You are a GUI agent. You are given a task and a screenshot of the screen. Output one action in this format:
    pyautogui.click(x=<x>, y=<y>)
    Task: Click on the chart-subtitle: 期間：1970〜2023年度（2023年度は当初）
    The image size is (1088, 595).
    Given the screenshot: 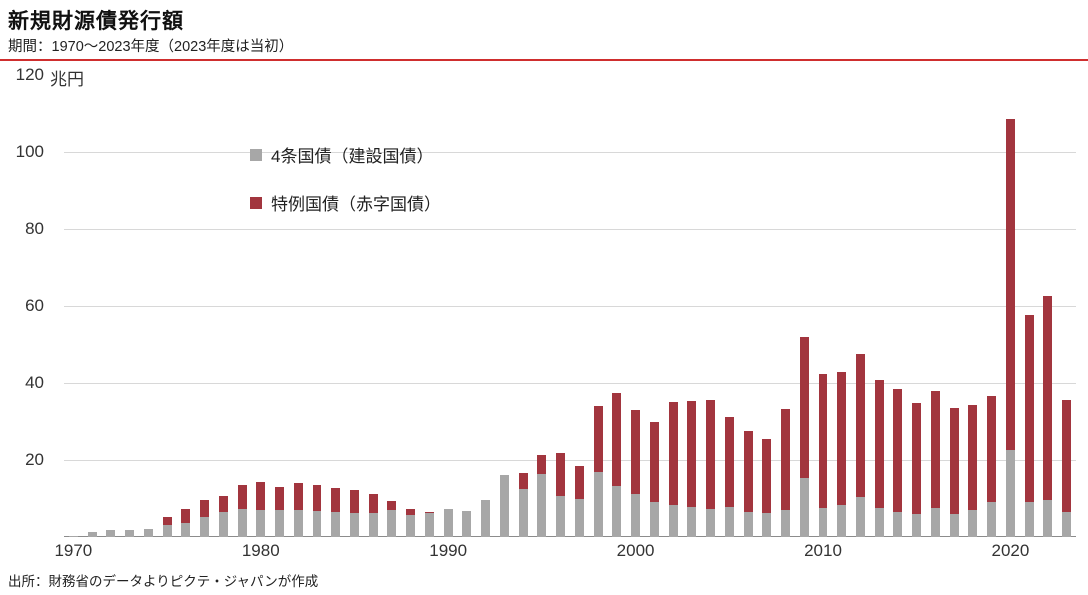 What is the action you would take?
    pyautogui.click(x=151, y=47)
    